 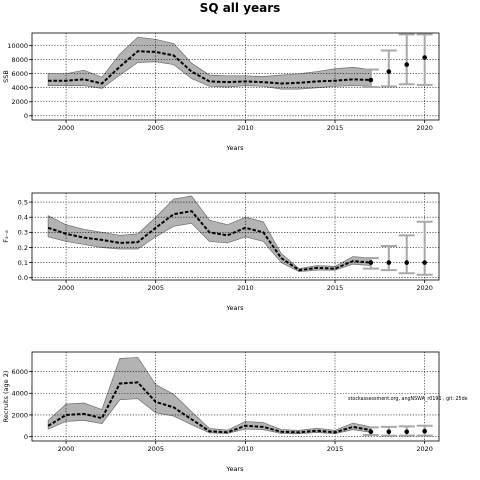 I want to click on y-tick-label: 8000, so click(x=19, y=60).